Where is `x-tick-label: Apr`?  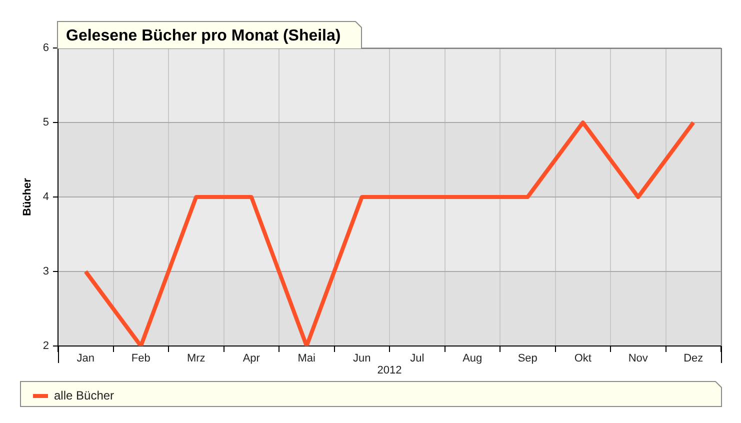
x-tick-label: Apr is located at coordinates (251, 358).